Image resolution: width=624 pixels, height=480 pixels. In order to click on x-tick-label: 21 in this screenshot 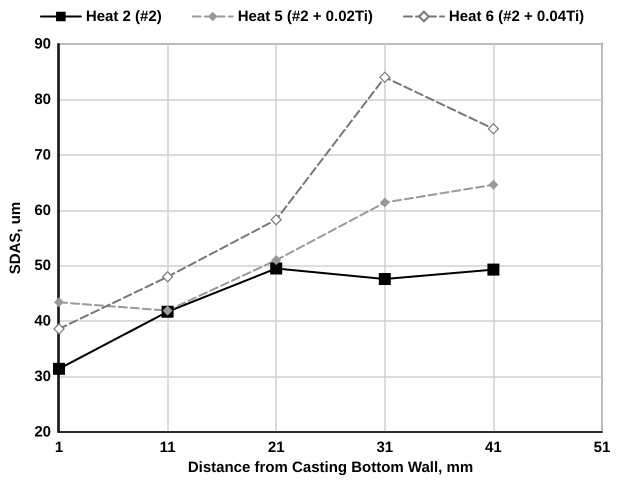, I will do `click(276, 447)`.